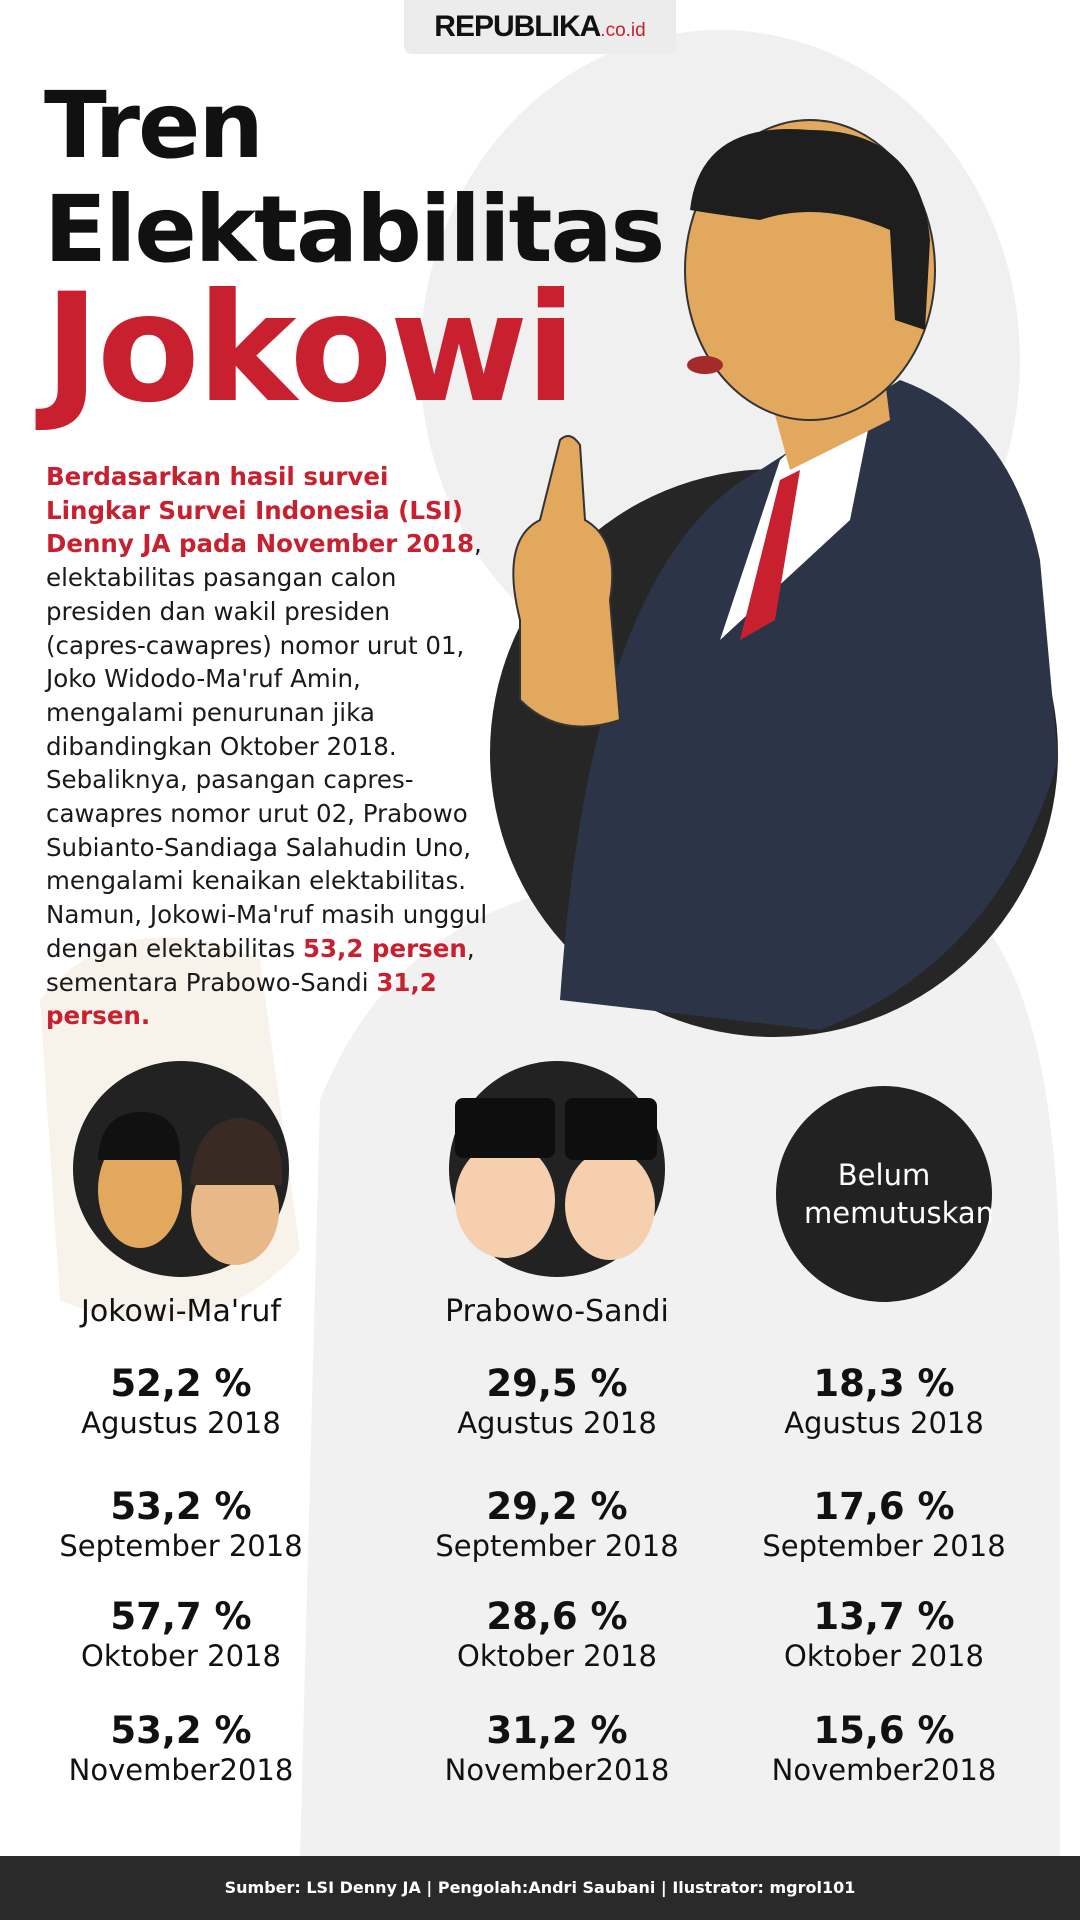 The width and height of the screenshot is (1080, 1920). Describe the element at coordinates (884, 1506) in the screenshot. I see `result-value: 17,6 %` at that location.